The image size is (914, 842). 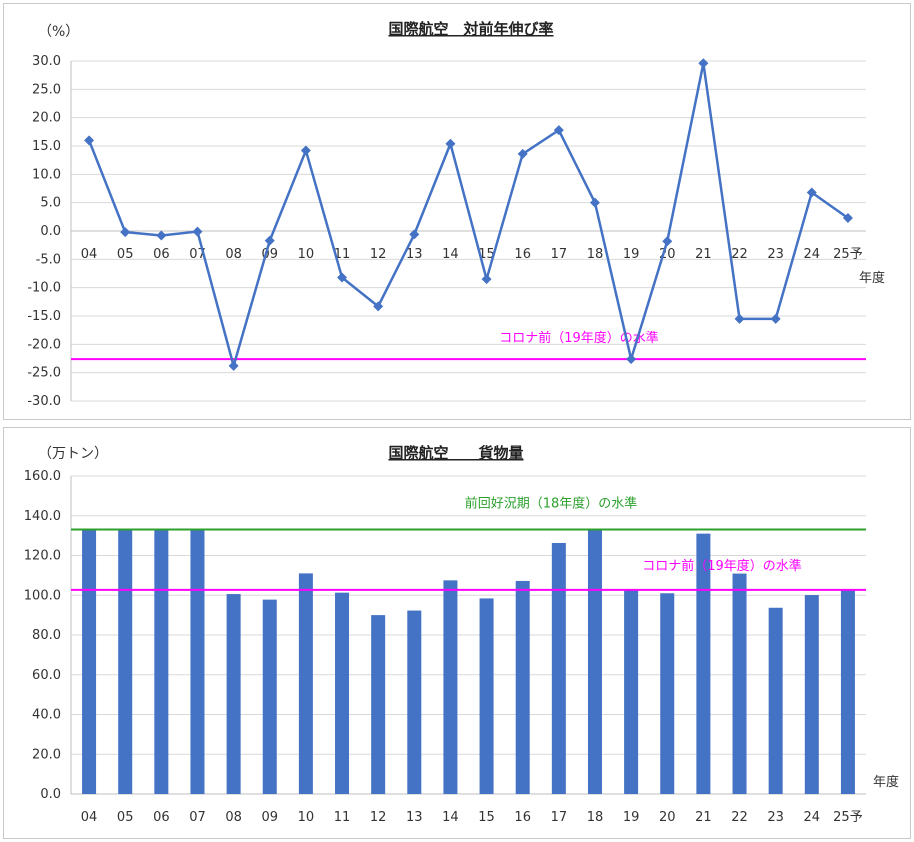 What do you see at coordinates (46, 174) in the screenshot?
I see `y-tick-label: 10.0` at bounding box center [46, 174].